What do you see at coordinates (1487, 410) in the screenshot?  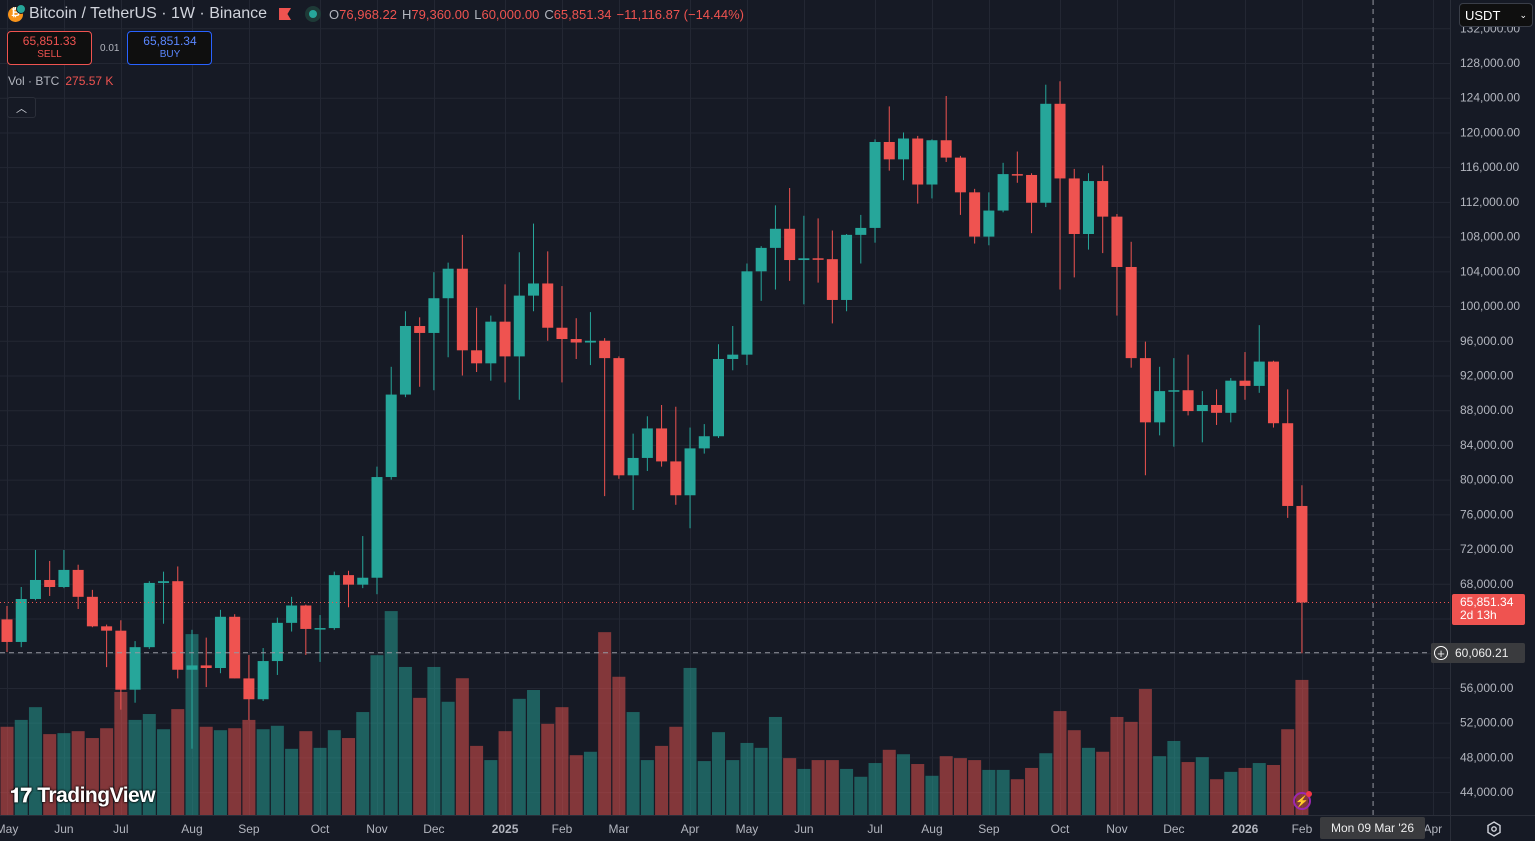 I see `price-tick-label: 88,000.00` at bounding box center [1487, 410].